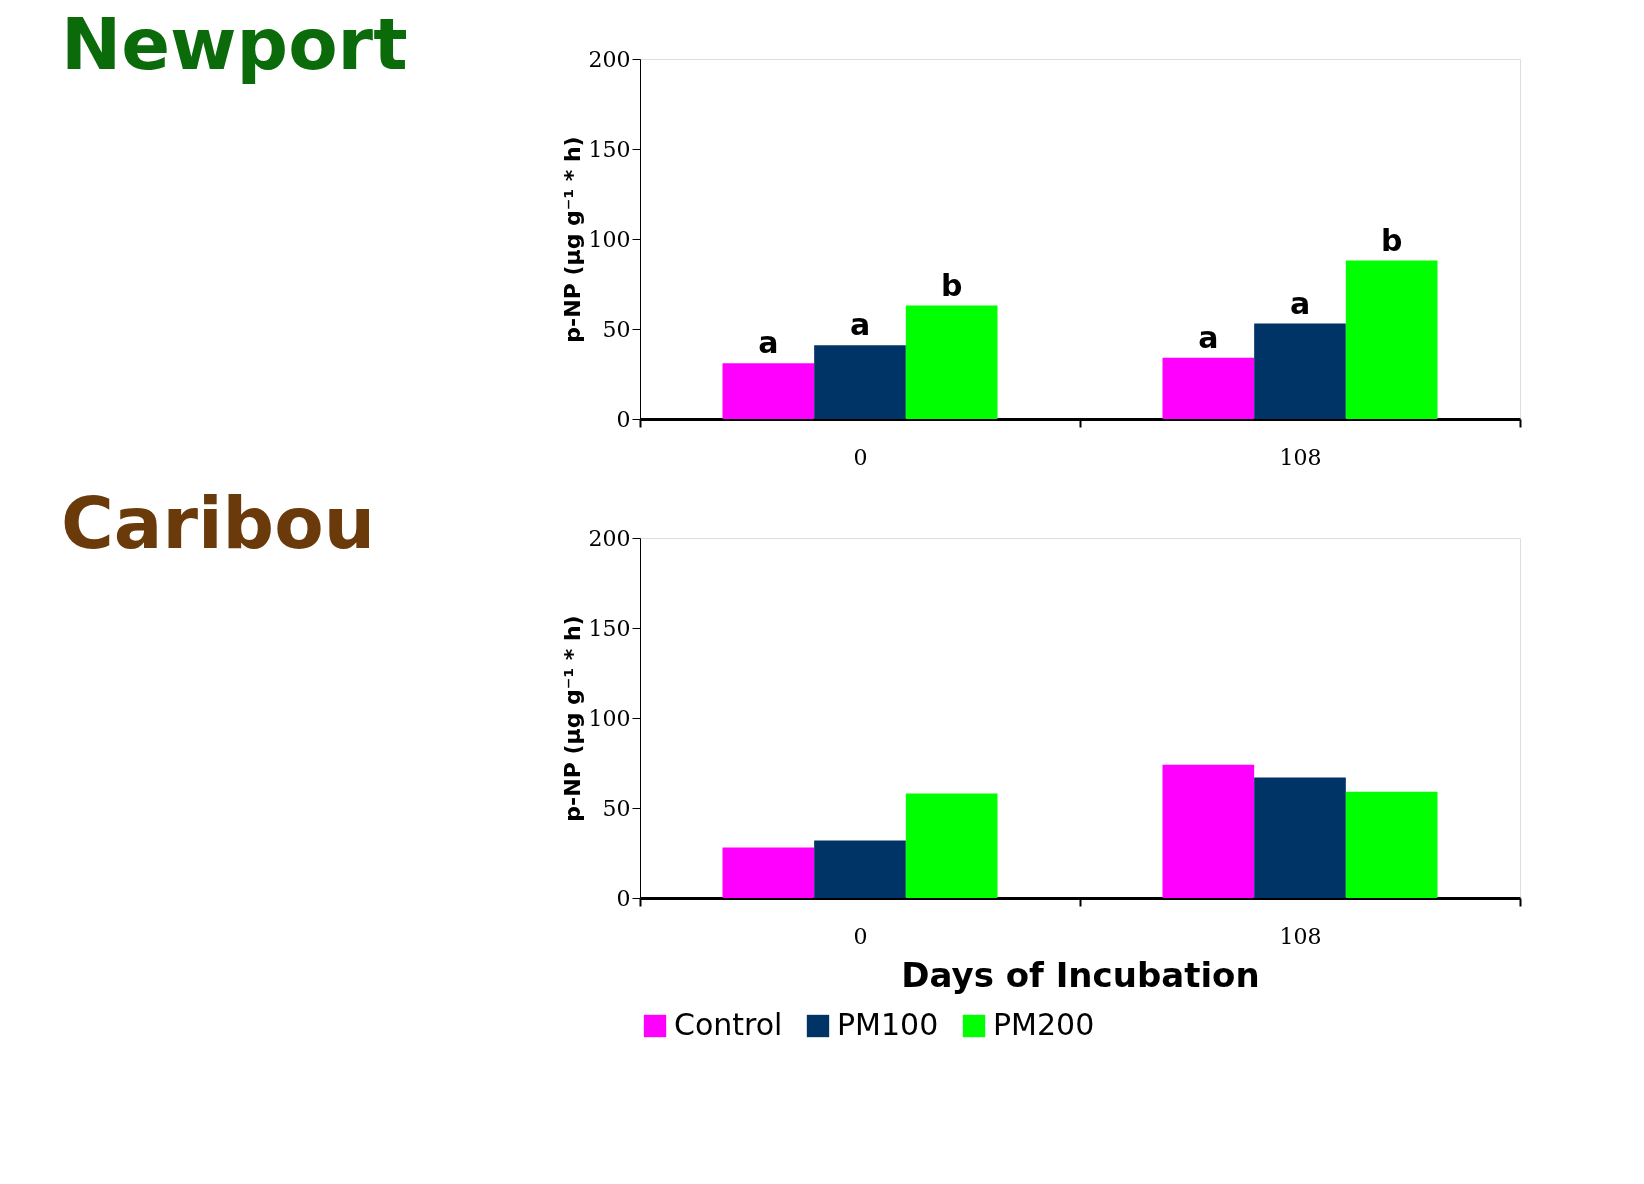  Describe the element at coordinates (728, 1024) in the screenshot. I see `legend-label: Control` at that location.